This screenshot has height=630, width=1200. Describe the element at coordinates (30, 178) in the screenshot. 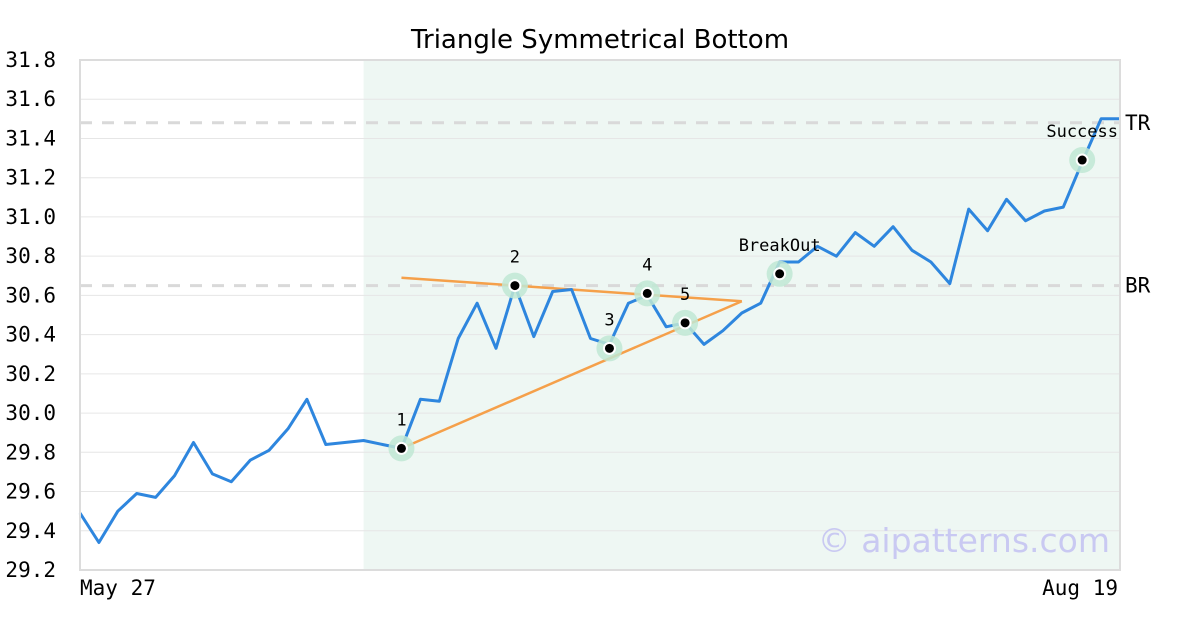

I see `y-tick-label: 31.2` at that location.